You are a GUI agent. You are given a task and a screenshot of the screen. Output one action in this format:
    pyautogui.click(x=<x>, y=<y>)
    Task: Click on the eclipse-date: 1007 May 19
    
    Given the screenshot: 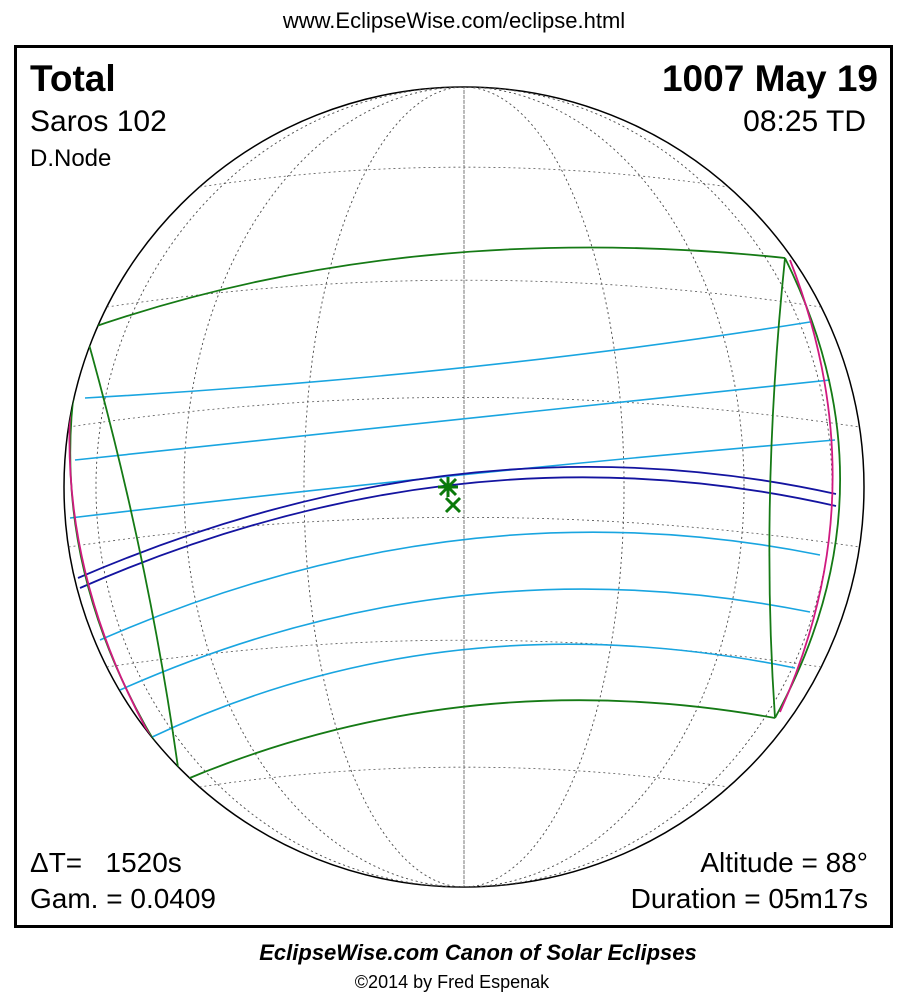 What is the action you would take?
    pyautogui.click(x=770, y=78)
    